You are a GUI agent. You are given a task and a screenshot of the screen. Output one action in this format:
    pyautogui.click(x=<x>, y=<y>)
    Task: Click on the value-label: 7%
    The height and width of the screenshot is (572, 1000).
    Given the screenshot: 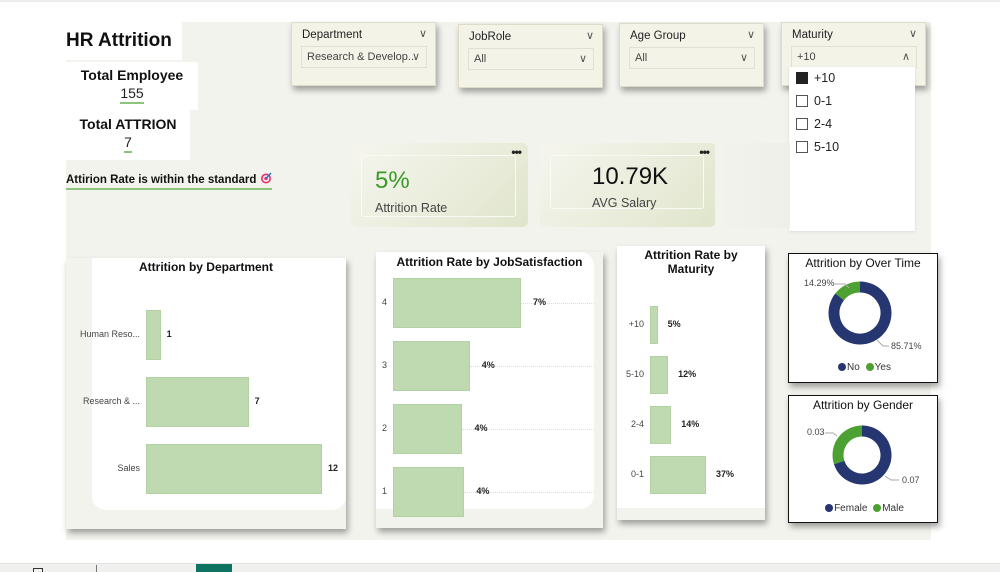 What is the action you would take?
    pyautogui.click(x=540, y=302)
    